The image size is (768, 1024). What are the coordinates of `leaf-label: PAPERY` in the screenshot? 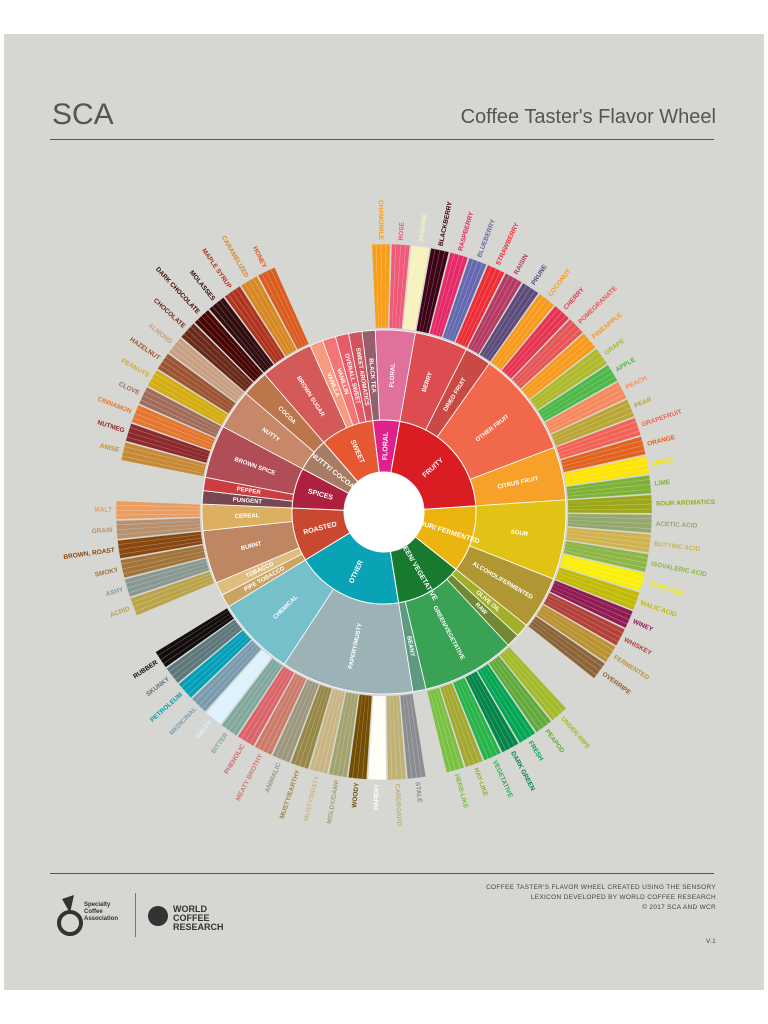 It's located at (377, 796).